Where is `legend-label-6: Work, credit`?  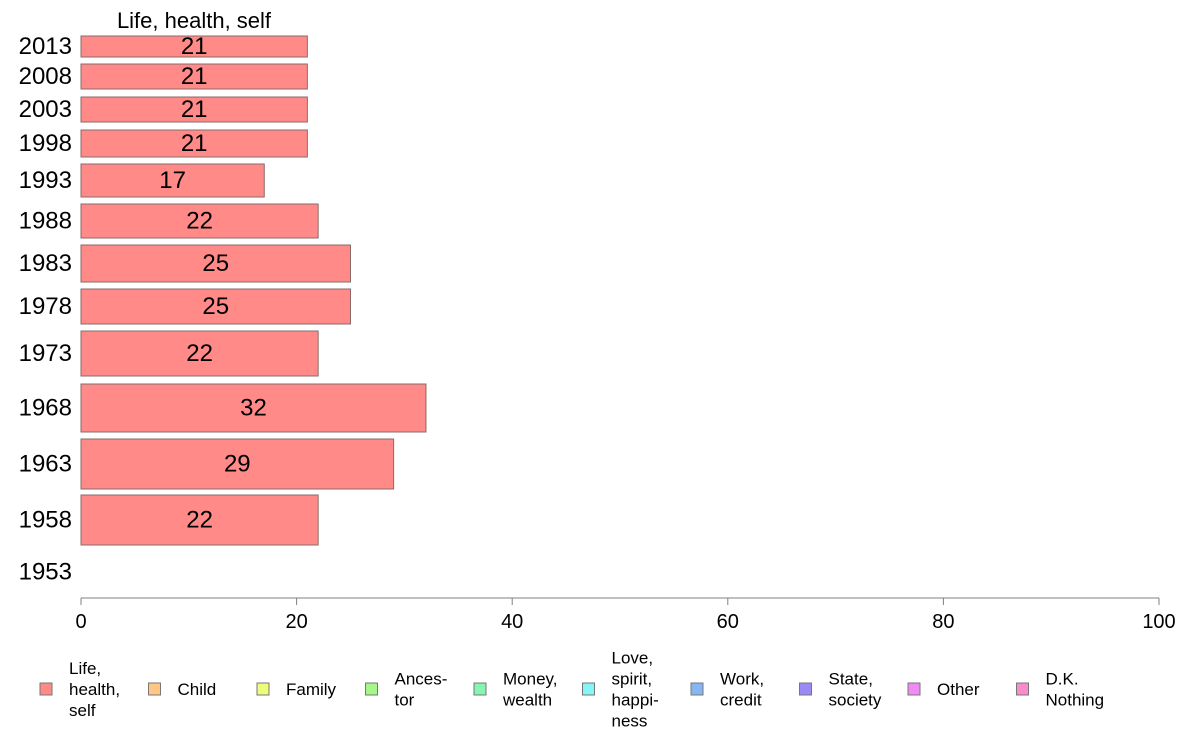
legend-label-6: Work, credit is located at coordinates (742, 689).